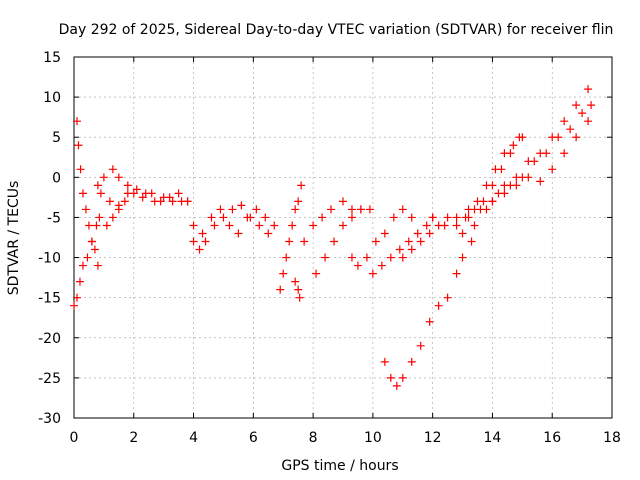 This screenshot has width=640, height=480. What do you see at coordinates (49, 339) in the screenshot?
I see `y-tick-label: -20` at bounding box center [49, 339].